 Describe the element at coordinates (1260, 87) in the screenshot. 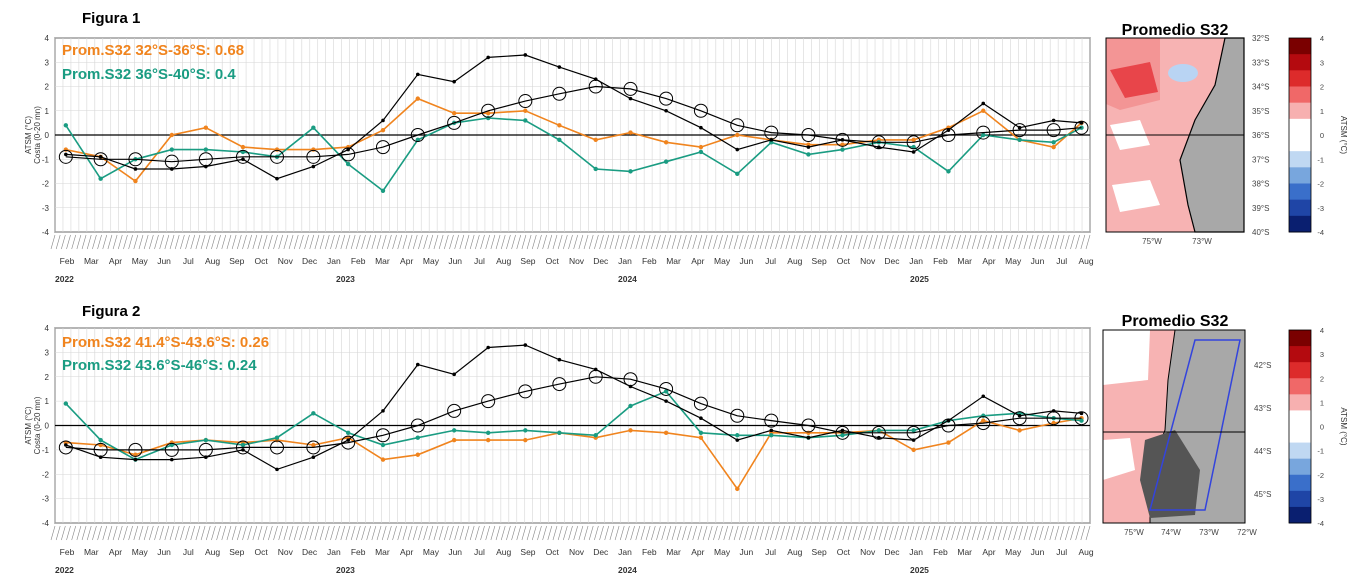

I see `latitude-label: 34°S` at that location.